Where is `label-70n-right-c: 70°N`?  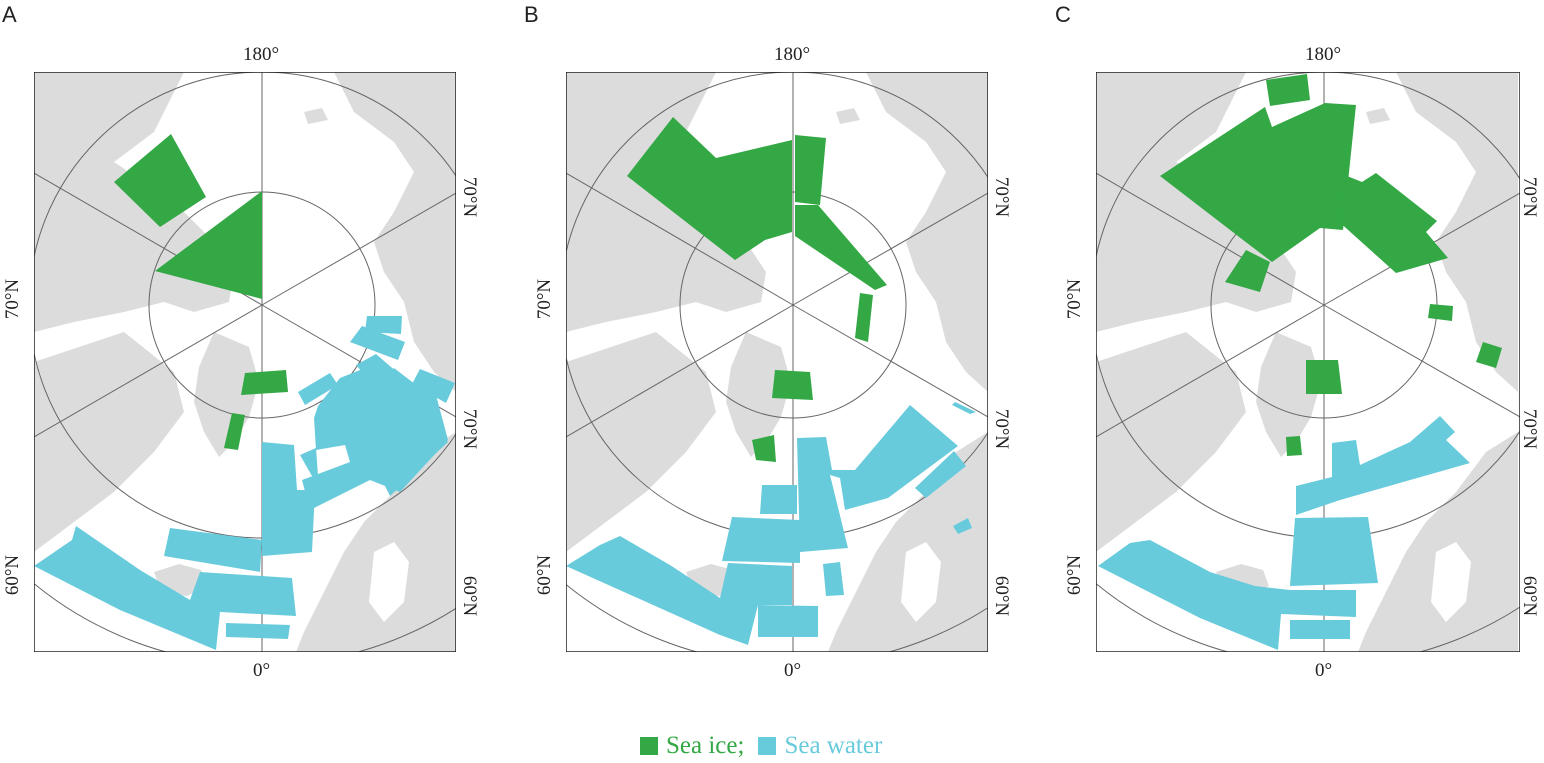
label-70n-right-c: 70°N is located at coordinates (1530, 429).